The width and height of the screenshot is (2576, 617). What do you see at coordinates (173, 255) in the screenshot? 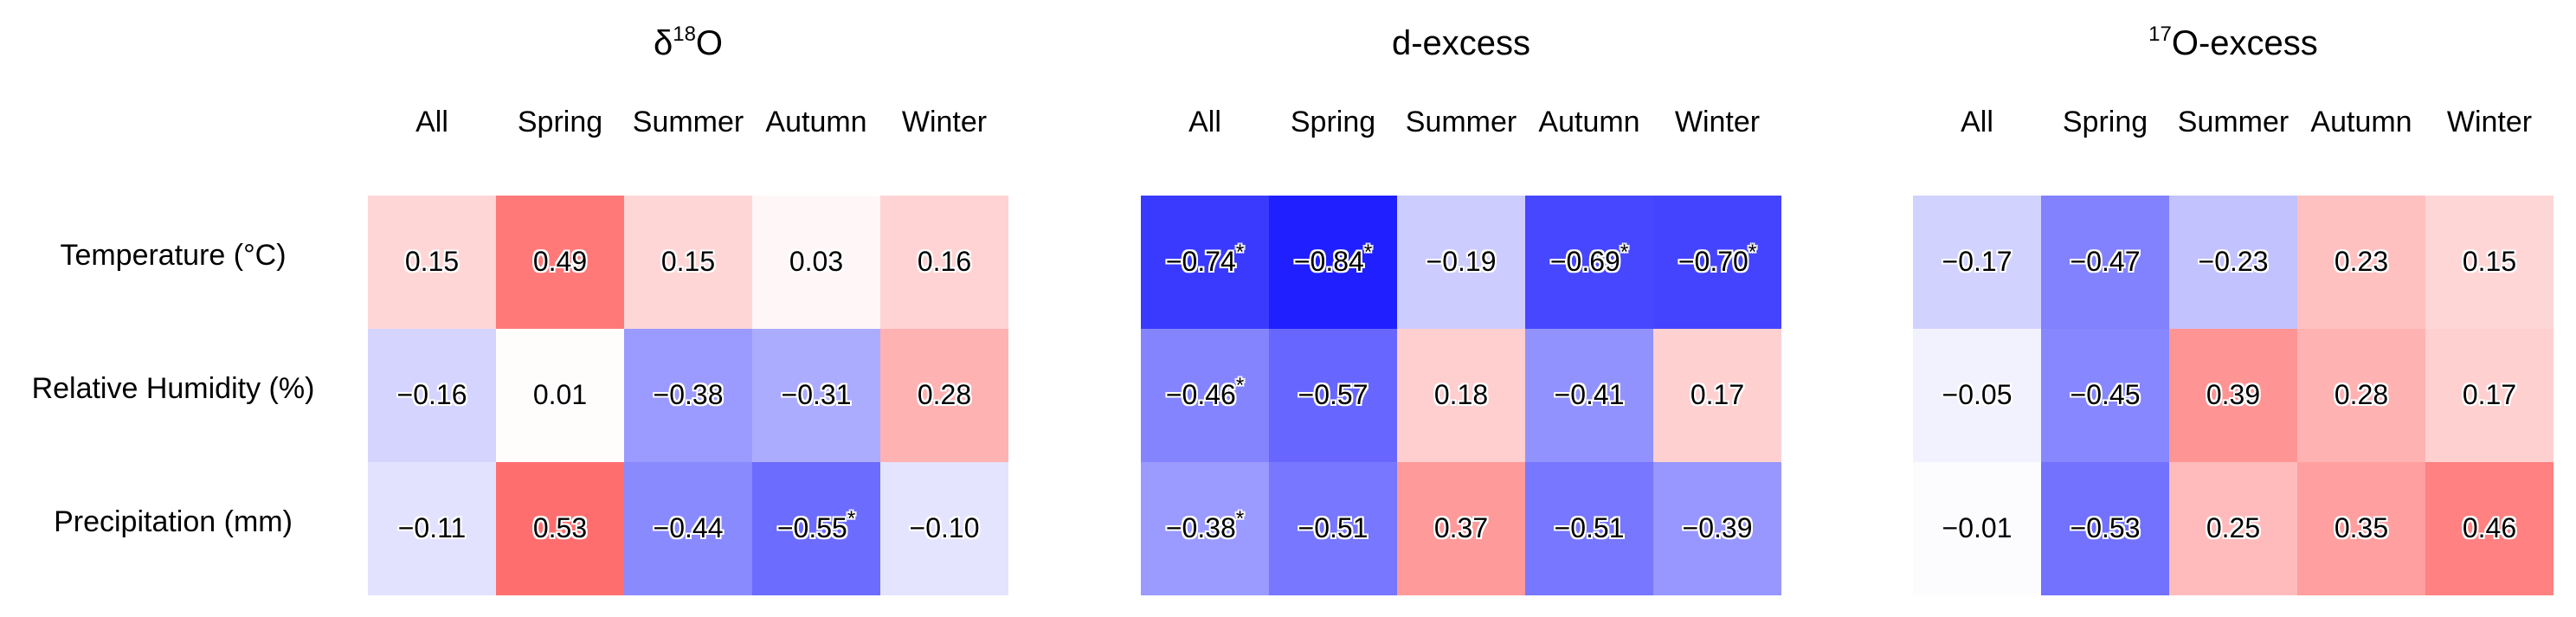
I see `row-label-temperature: Temperature (°C)` at bounding box center [173, 255].